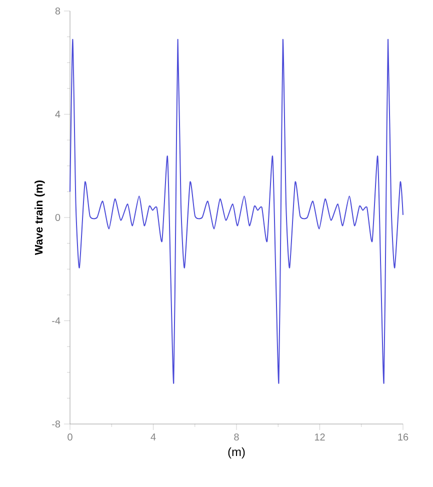 This screenshot has width=433, height=487. Describe the element at coordinates (70, 437) in the screenshot. I see `x-tick-label: 0` at that location.